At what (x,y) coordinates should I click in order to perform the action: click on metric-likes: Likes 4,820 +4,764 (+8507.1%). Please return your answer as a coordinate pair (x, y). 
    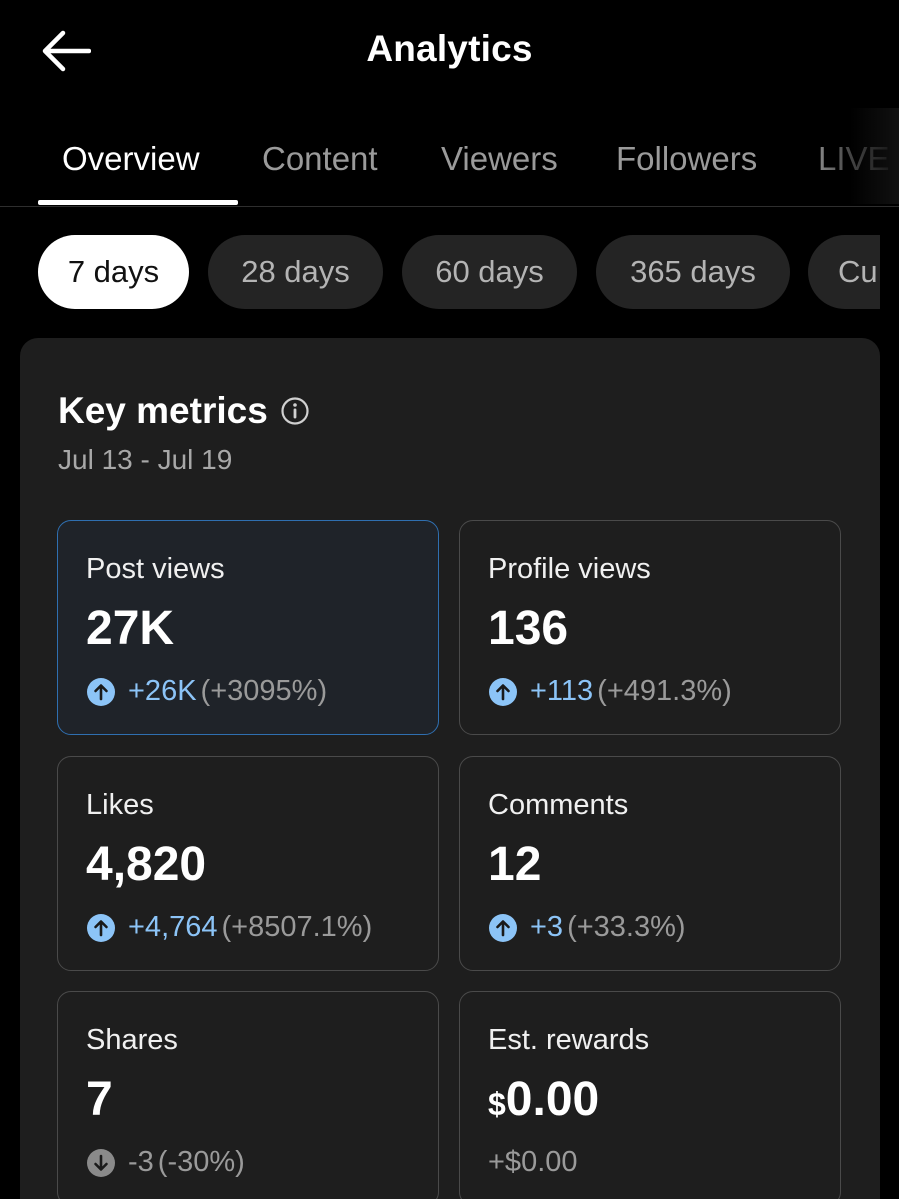
    Looking at the image, I should click on (248, 863).